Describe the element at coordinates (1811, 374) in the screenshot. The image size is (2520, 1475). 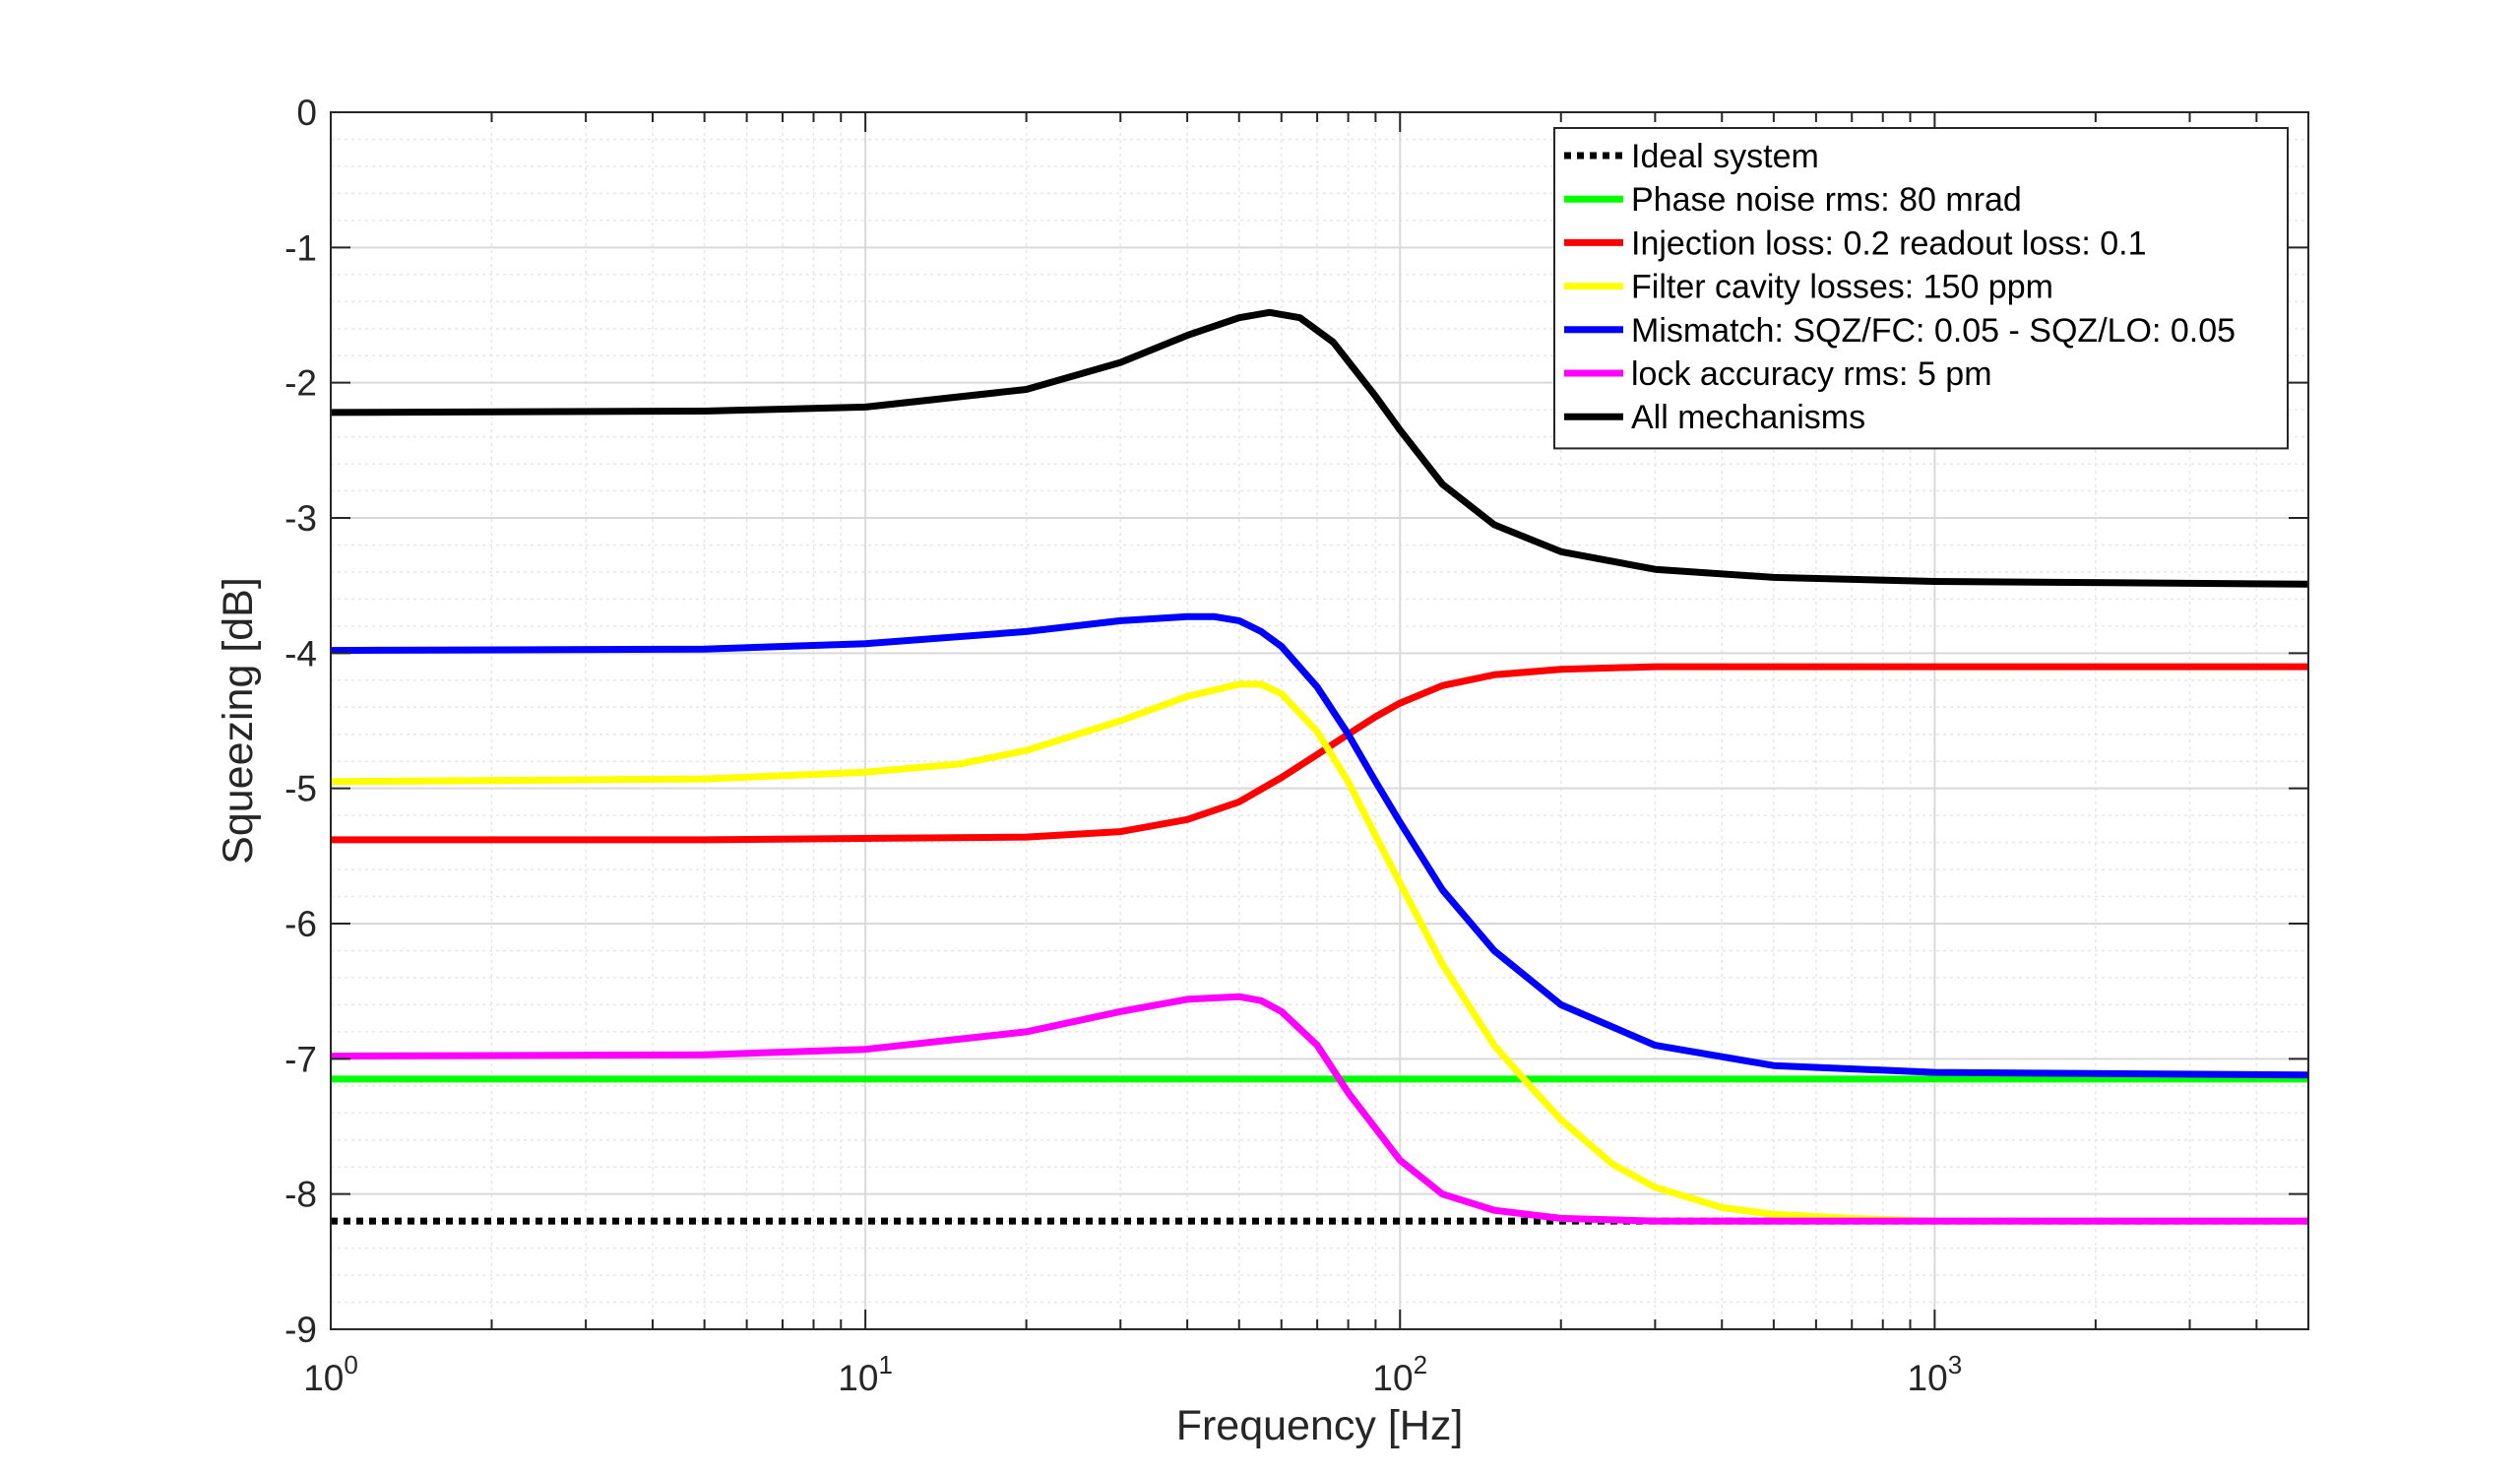
I see `legend-label: lock accuracy rms: 5 pm` at that location.